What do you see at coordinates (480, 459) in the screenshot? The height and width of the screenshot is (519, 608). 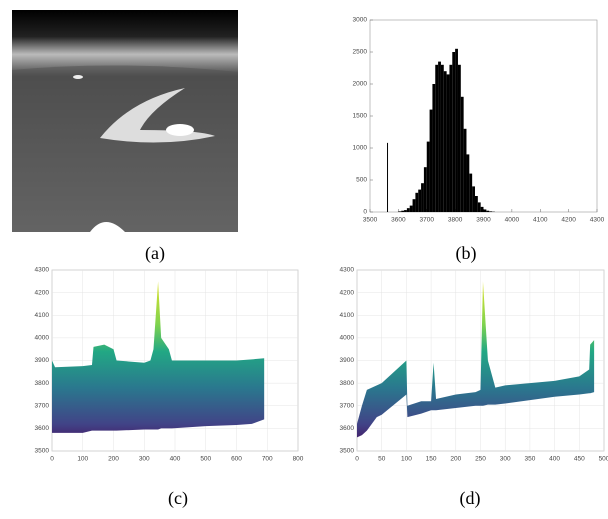 I see `x-tick-label: 250` at bounding box center [480, 459].